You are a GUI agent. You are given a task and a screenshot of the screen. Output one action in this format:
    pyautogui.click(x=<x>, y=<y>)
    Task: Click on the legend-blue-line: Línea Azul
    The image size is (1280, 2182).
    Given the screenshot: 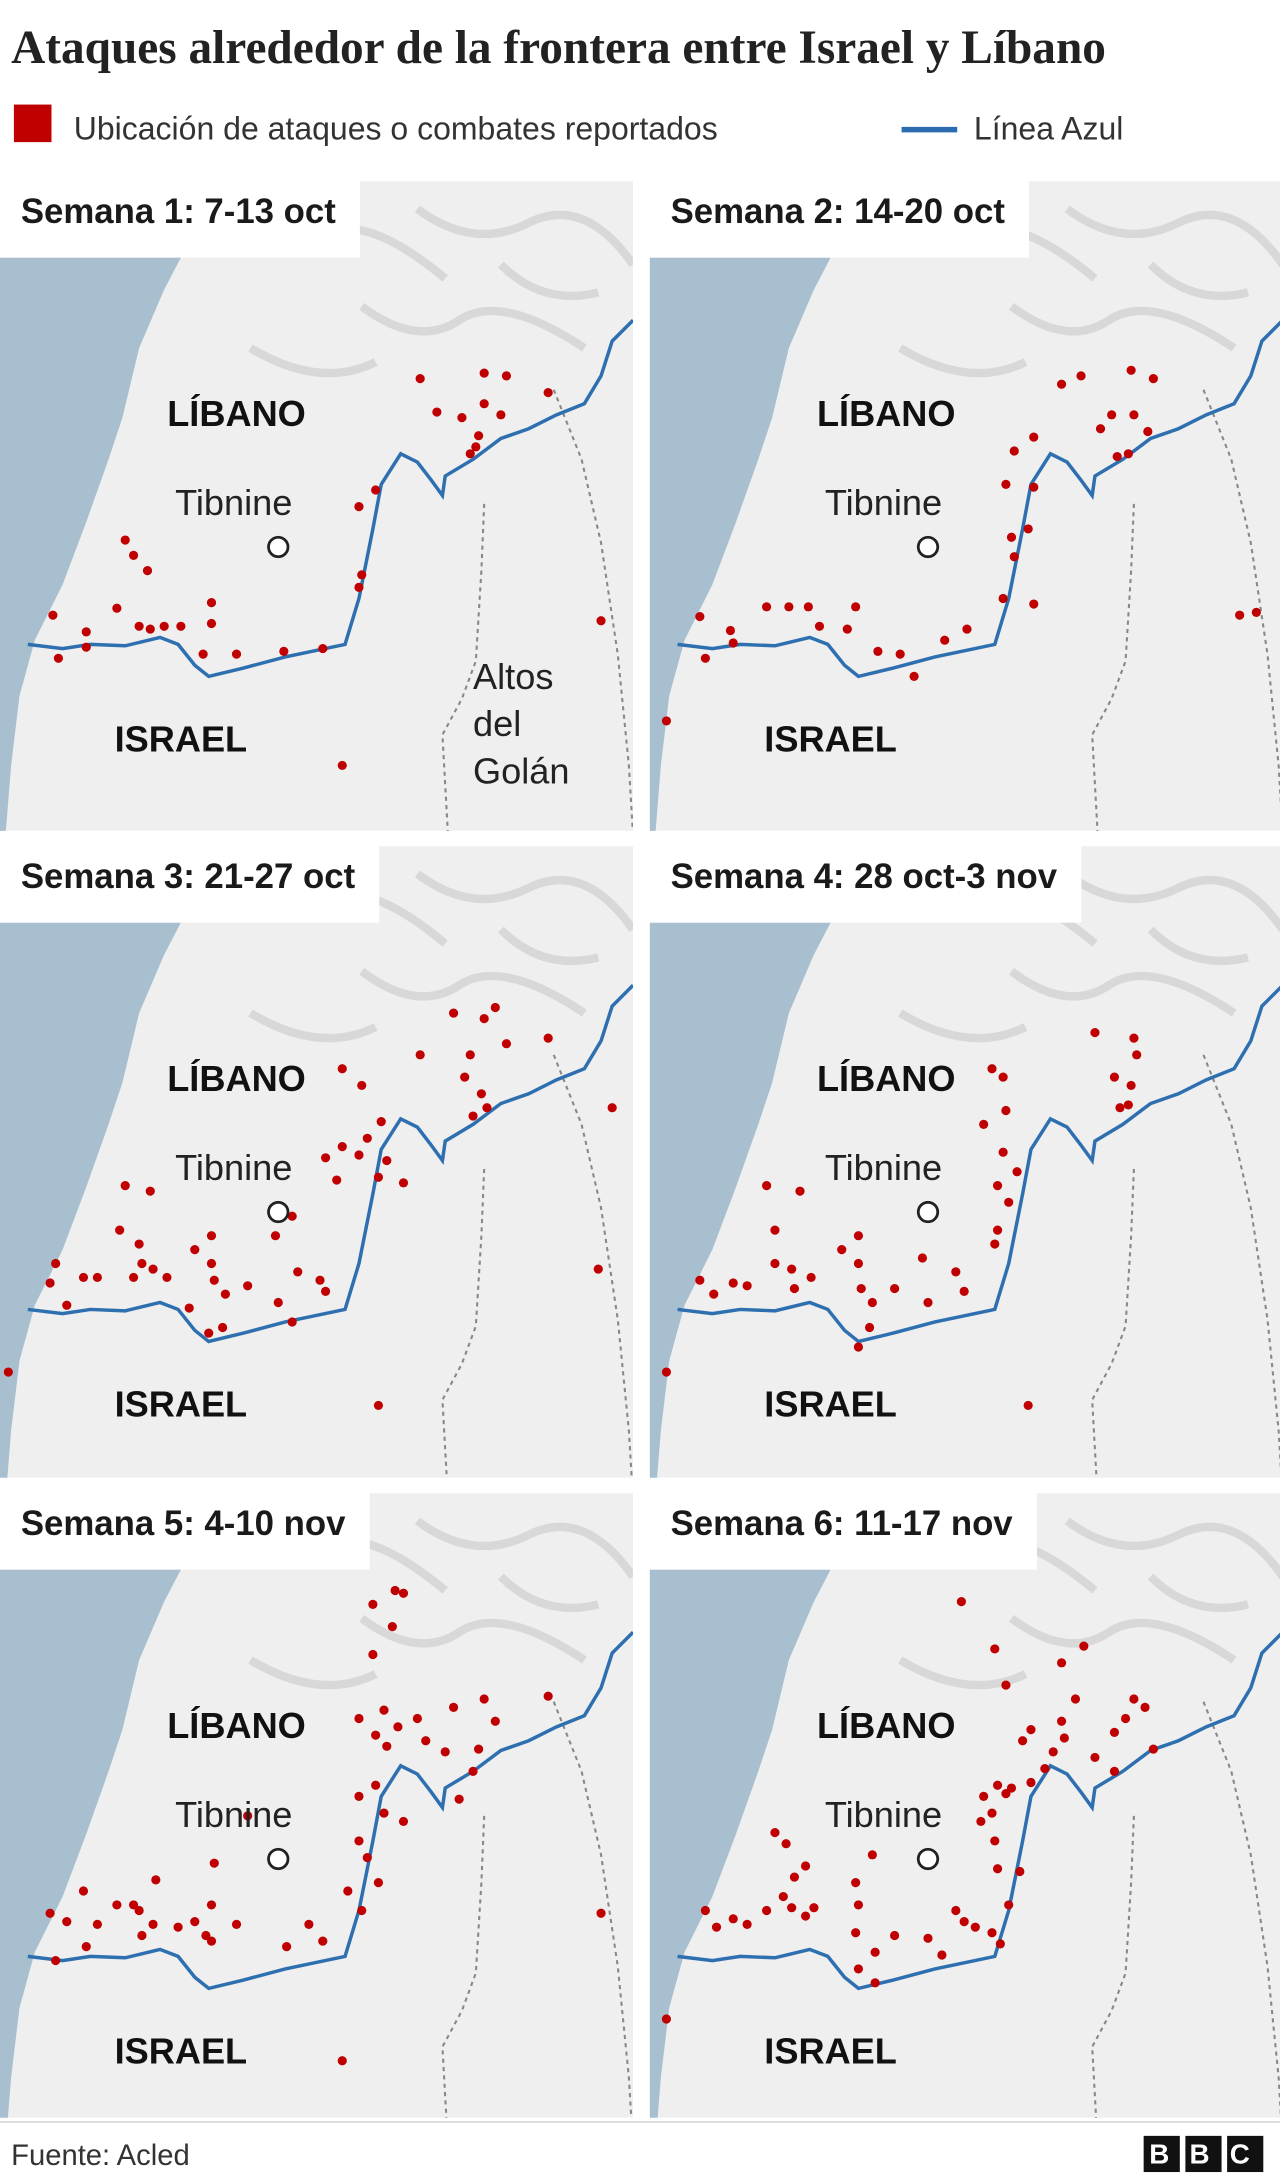 What is the action you would take?
    pyautogui.click(x=1048, y=128)
    